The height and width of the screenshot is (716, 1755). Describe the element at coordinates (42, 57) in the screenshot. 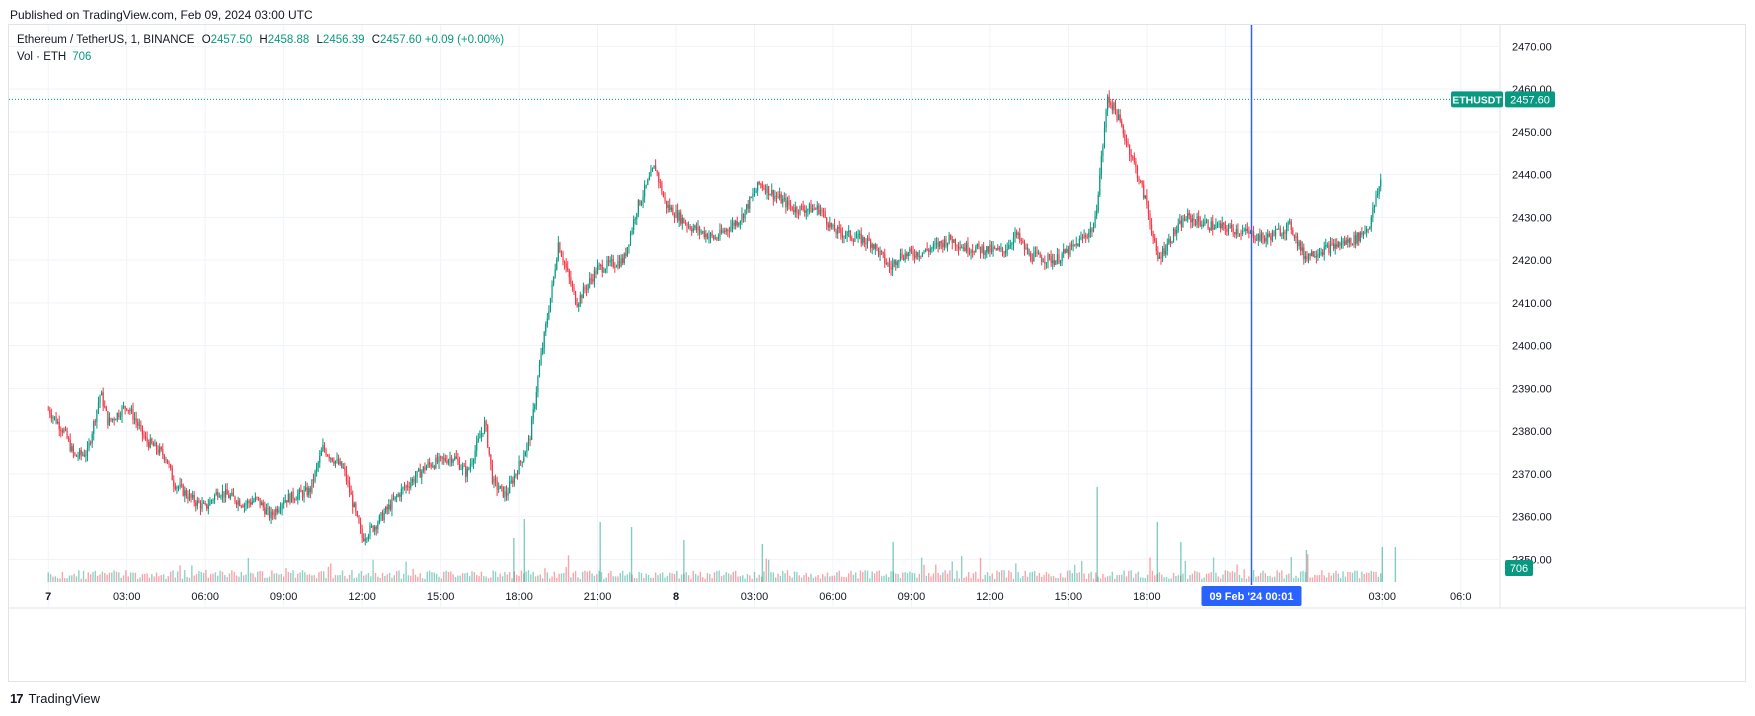

I see `volume-label: Vol · ETH` at that location.